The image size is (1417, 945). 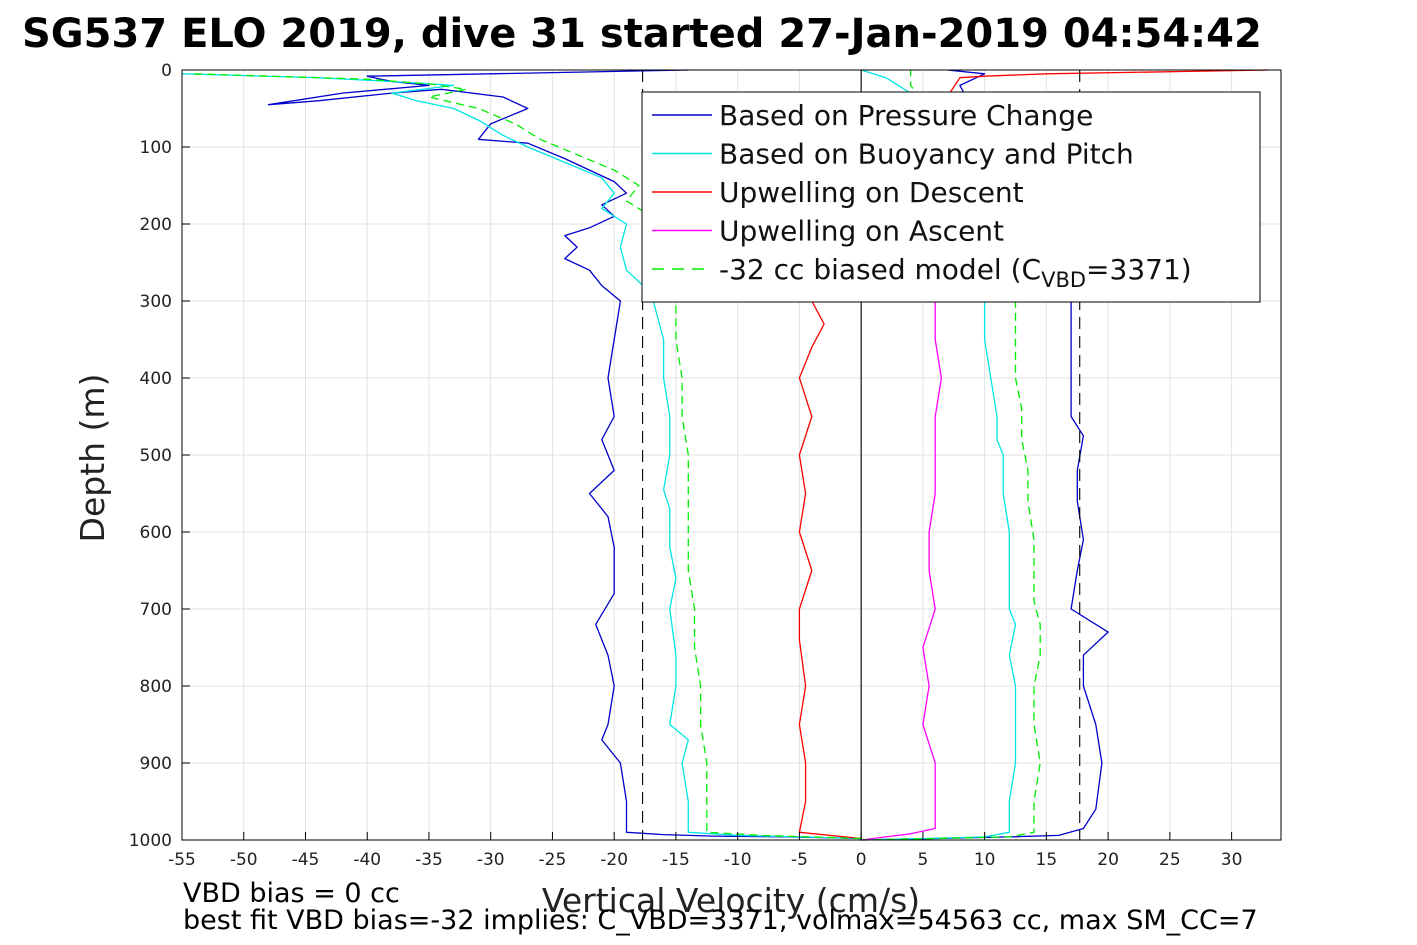 What do you see at coordinates (902, 571) in the screenshot?
I see `series-line-3-ascent` at bounding box center [902, 571].